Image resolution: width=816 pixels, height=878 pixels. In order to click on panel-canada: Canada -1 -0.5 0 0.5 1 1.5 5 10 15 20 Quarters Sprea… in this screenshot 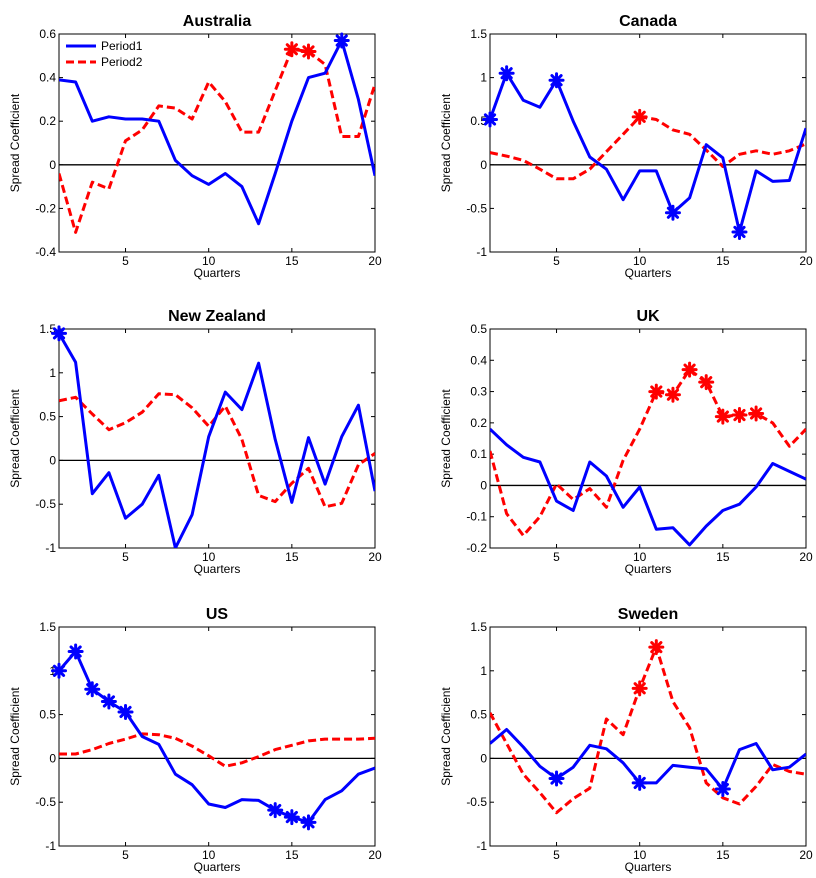, I will do `click(626, 146)`.